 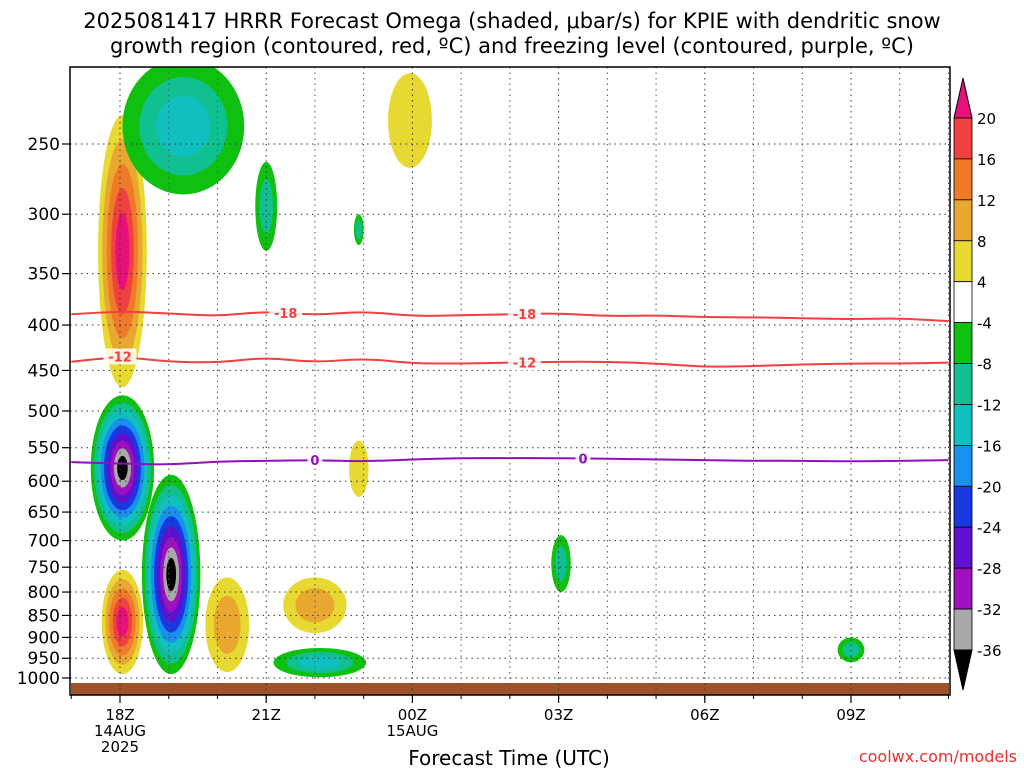 I want to click on colorbar-label: -8, so click(x=984, y=365).